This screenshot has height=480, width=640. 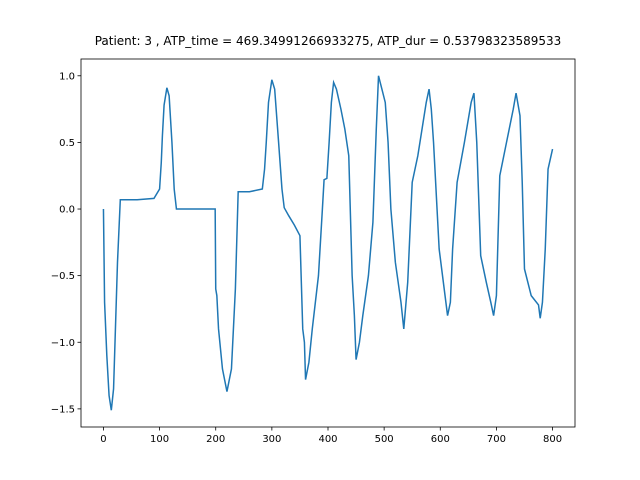 What do you see at coordinates (67, 76) in the screenshot?
I see `y-tick-label: 1.0` at bounding box center [67, 76].